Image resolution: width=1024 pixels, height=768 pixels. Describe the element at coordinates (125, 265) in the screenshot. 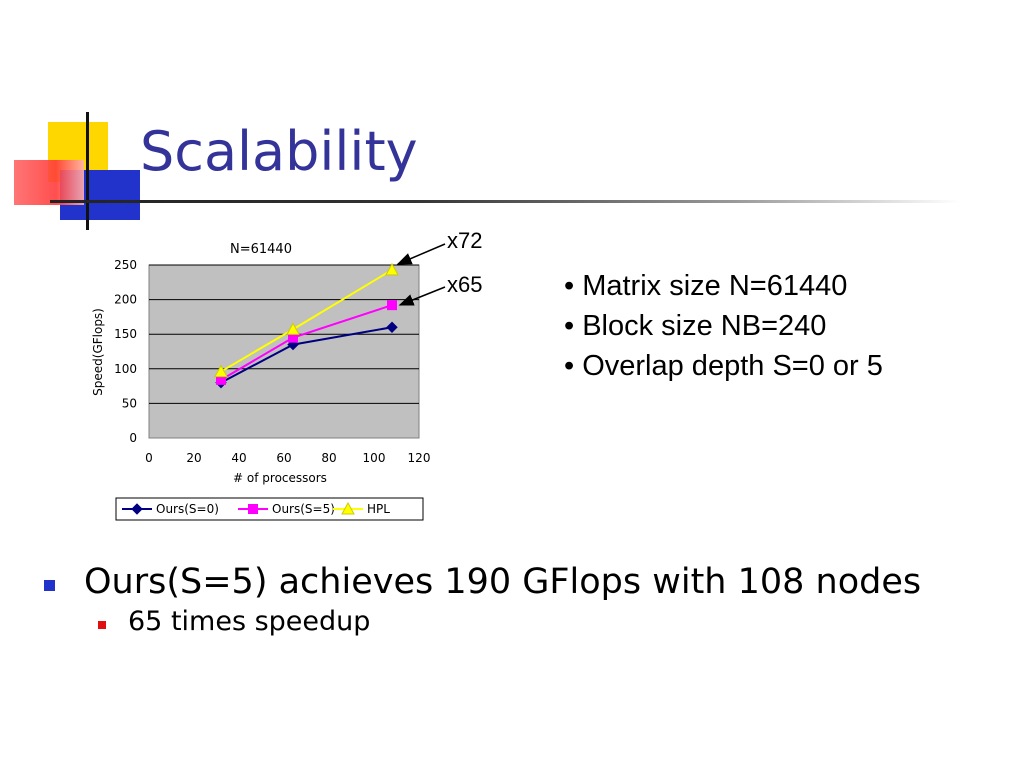

I see `y-tick-label: 250` at that location.